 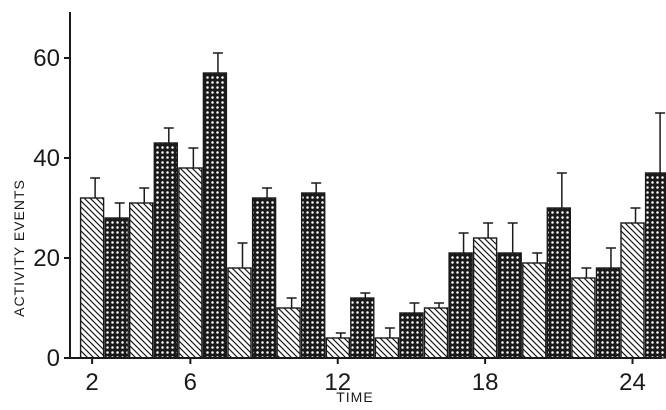 What do you see at coordinates (215, 215) in the screenshot?
I see `bar-series2-t7` at bounding box center [215, 215].